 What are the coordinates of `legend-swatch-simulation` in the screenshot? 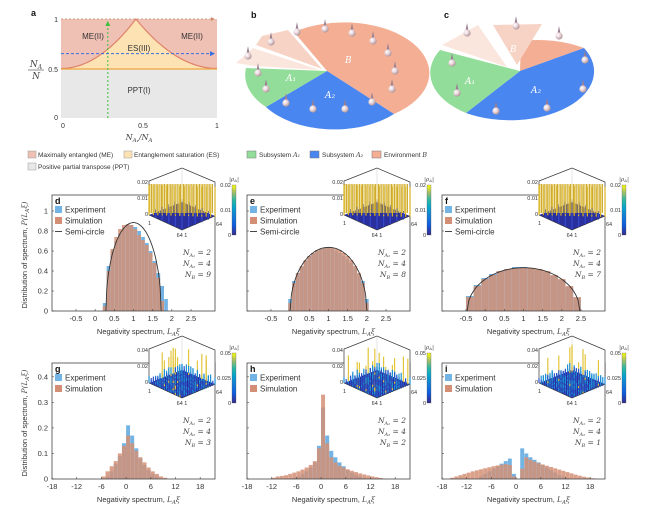 It's located at (448, 388).